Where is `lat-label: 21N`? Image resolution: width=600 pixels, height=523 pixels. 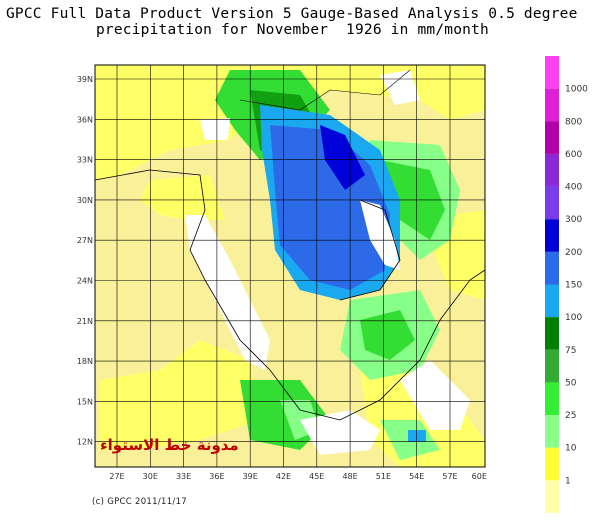
lat-label: 21N is located at coordinates (85, 321).